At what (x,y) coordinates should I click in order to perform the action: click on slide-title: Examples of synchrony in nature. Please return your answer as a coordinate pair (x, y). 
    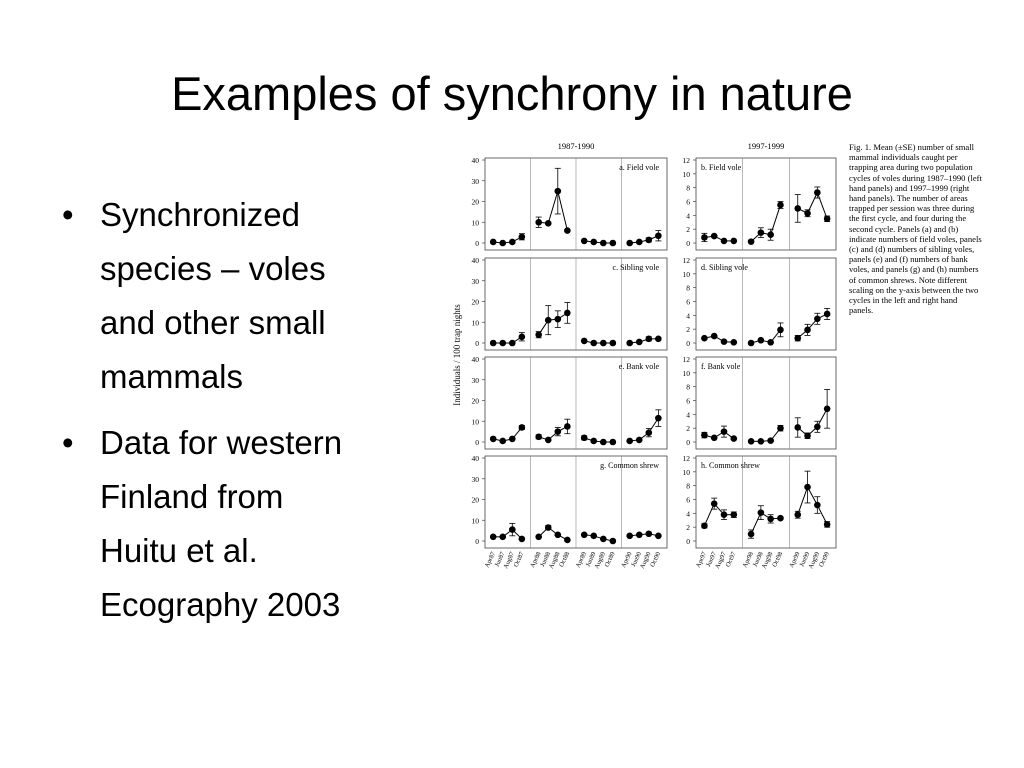
    Looking at the image, I should click on (512, 93).